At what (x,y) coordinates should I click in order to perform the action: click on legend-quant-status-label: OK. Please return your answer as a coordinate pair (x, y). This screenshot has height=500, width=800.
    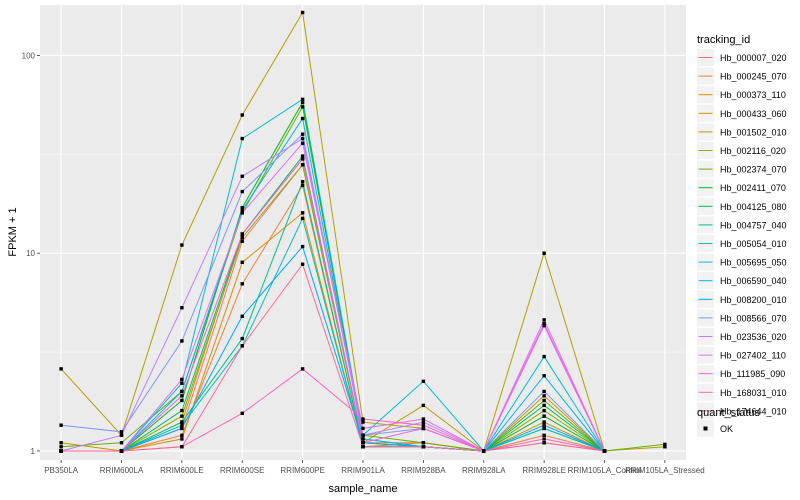
    Looking at the image, I should click on (726, 429).